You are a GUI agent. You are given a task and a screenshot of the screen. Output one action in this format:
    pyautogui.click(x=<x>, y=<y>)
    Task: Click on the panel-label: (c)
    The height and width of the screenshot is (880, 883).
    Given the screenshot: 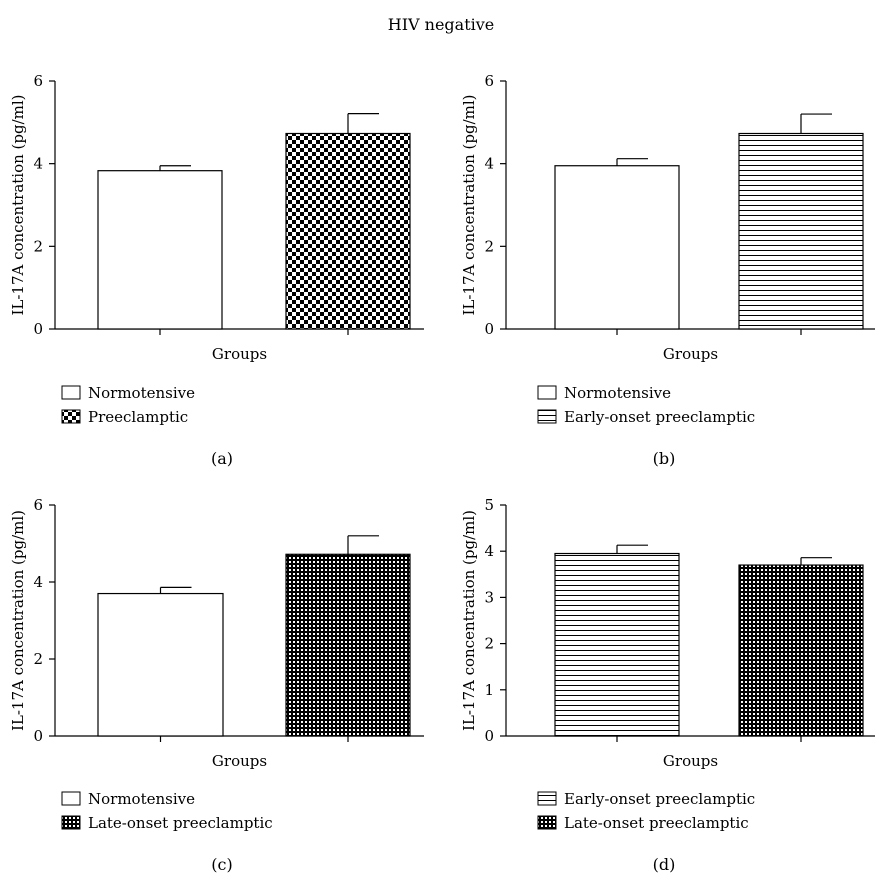 What is the action you would take?
    pyautogui.click(x=221, y=864)
    